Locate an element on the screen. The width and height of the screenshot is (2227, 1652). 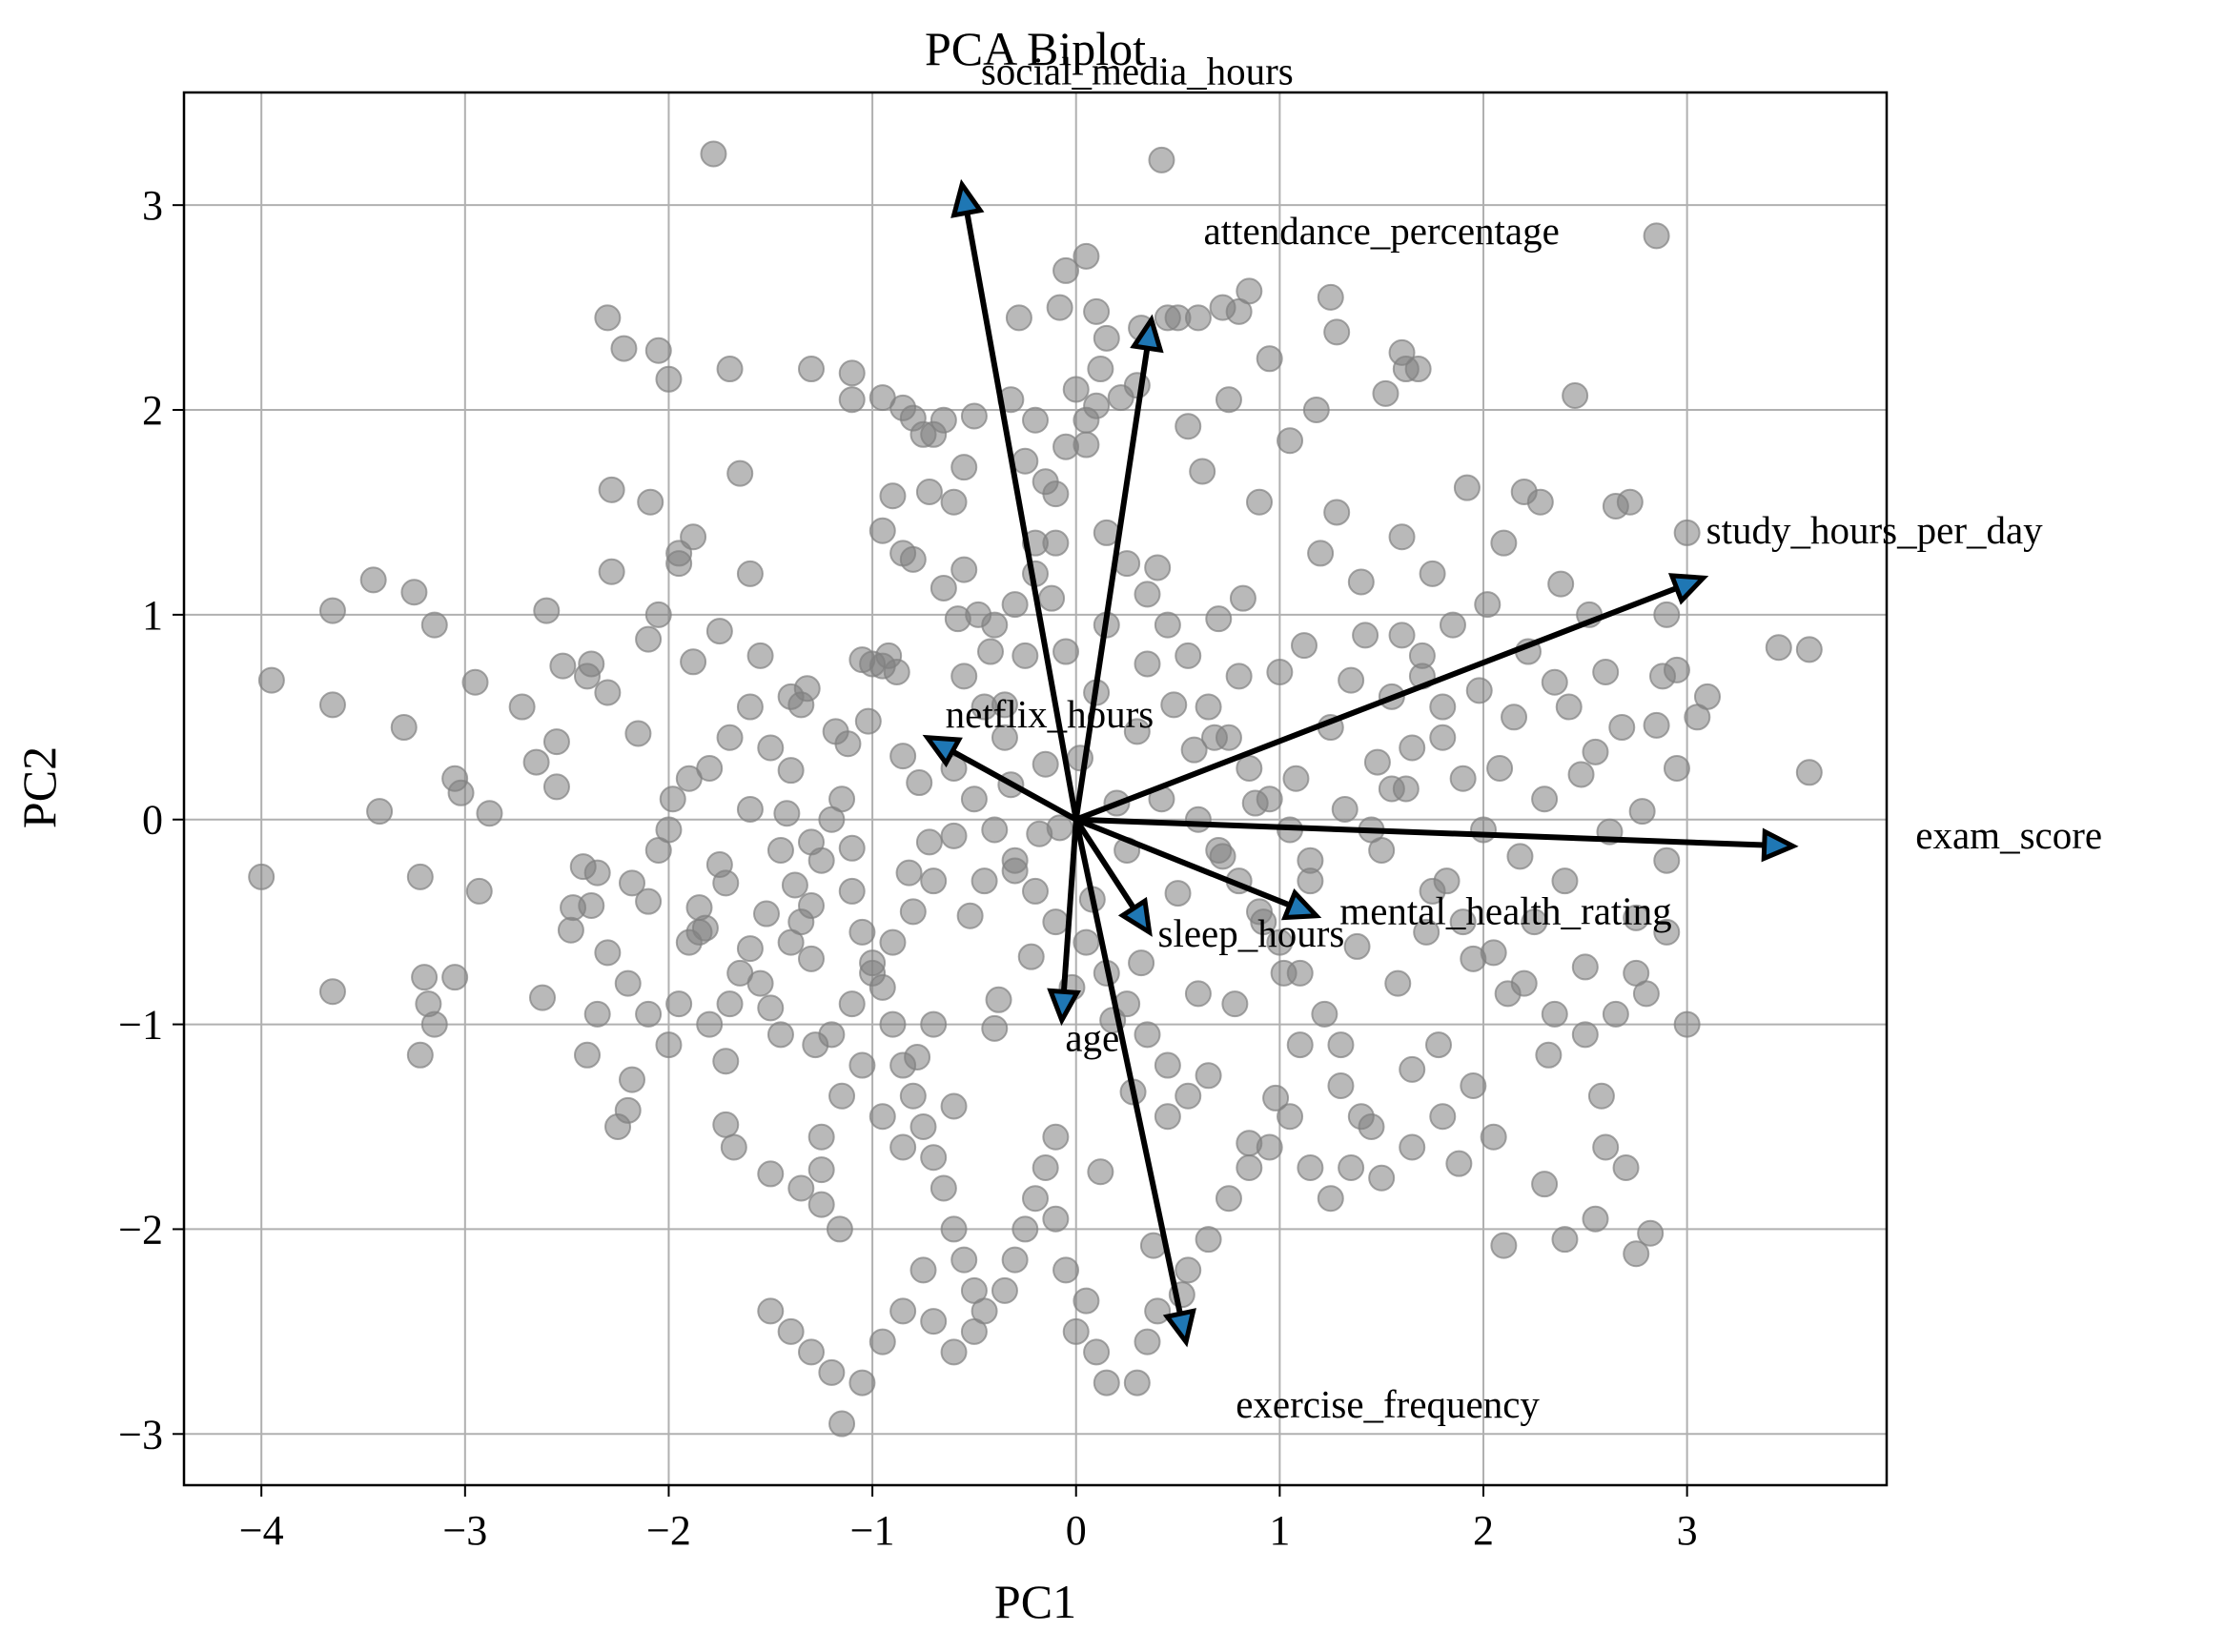
chart-title: PCA Biplot is located at coordinates (1035, 48).